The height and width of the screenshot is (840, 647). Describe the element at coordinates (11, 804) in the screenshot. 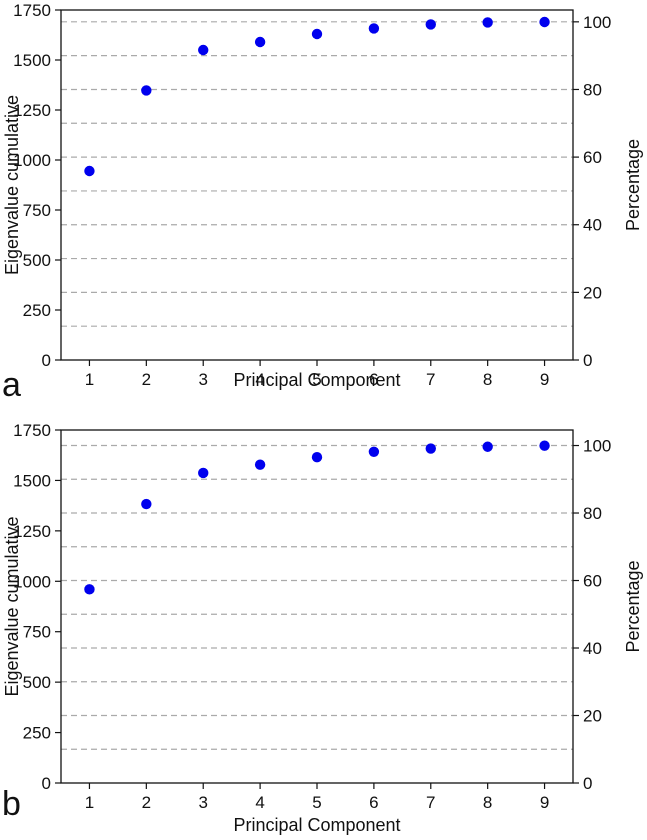

I see `panel-letter: b` at that location.